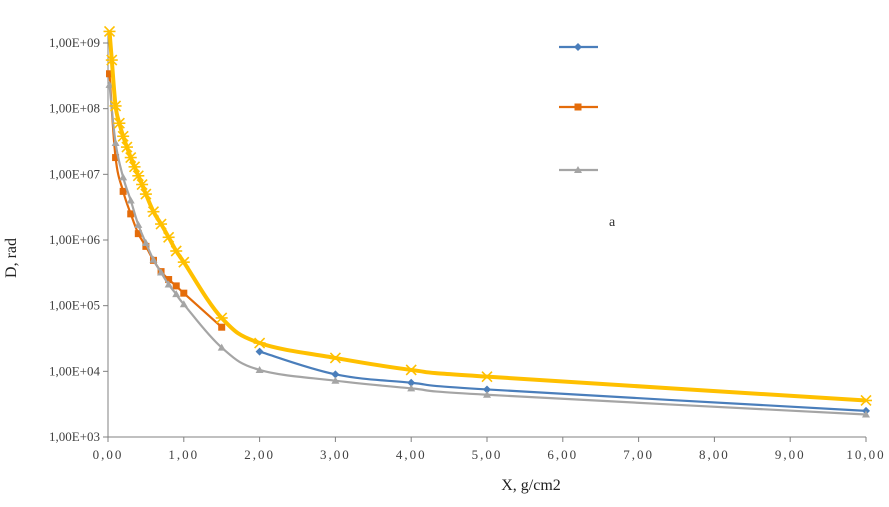 The height and width of the screenshot is (507, 889). I want to click on series-2-line, so click(165, 201).